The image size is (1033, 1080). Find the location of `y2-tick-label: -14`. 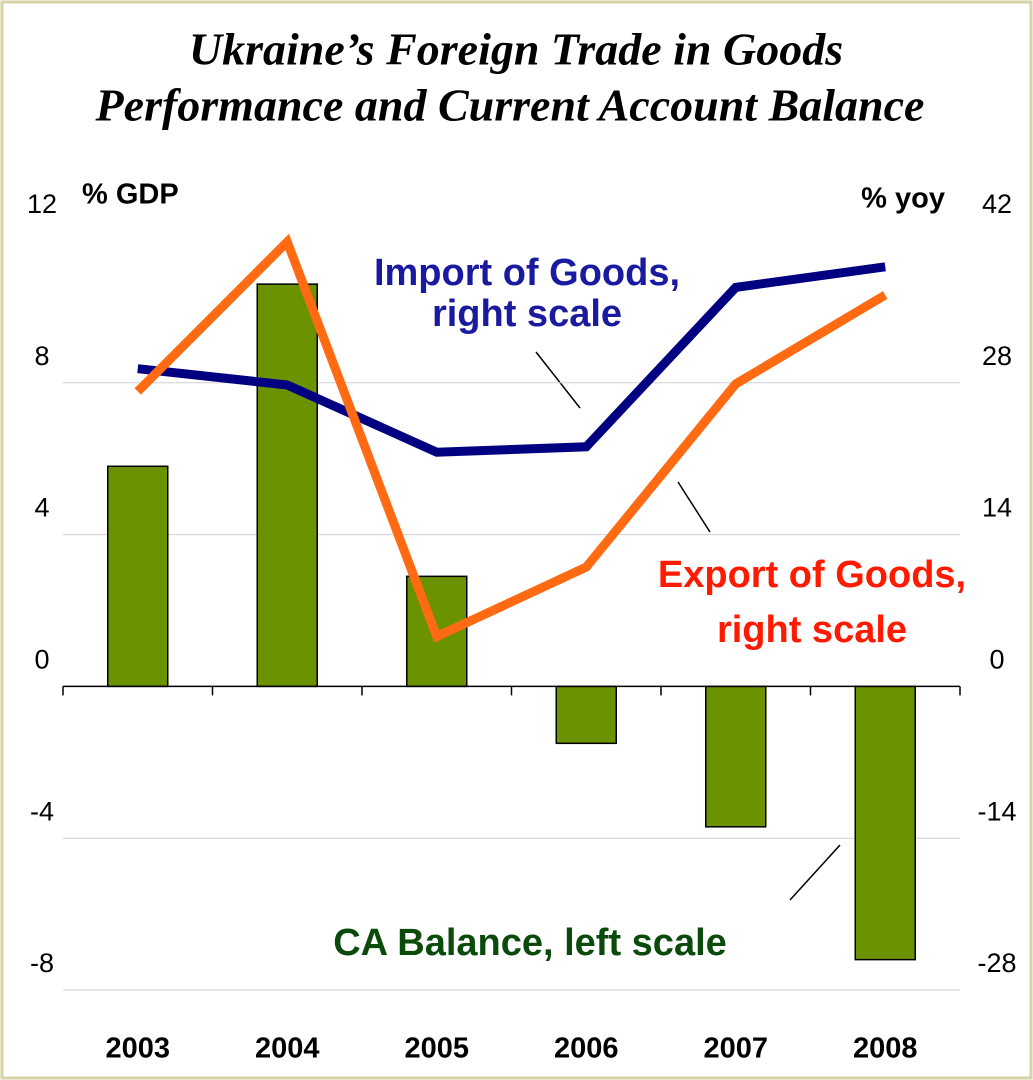

y2-tick-label: -14 is located at coordinates (996, 811).